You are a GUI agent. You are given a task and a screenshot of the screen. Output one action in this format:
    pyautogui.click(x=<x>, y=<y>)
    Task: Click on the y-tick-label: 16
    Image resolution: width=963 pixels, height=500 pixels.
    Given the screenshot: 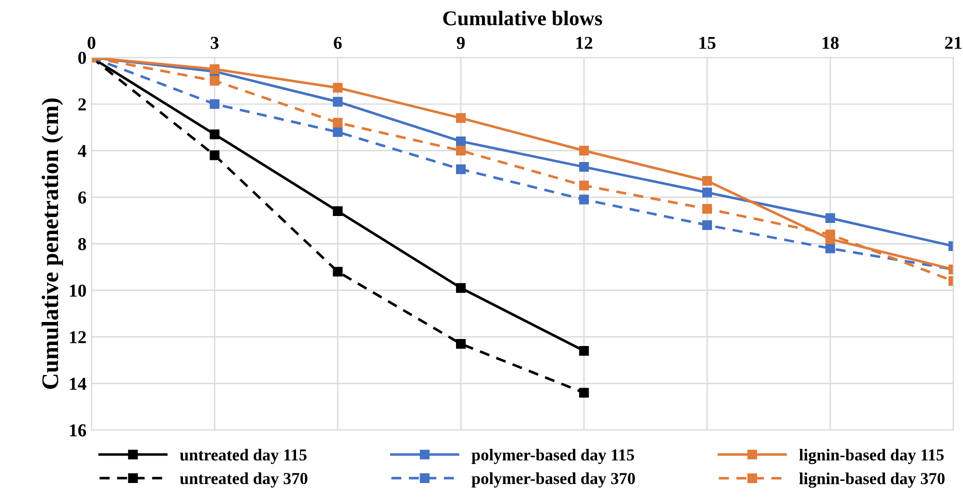 What is the action you would take?
    pyautogui.click(x=78, y=430)
    